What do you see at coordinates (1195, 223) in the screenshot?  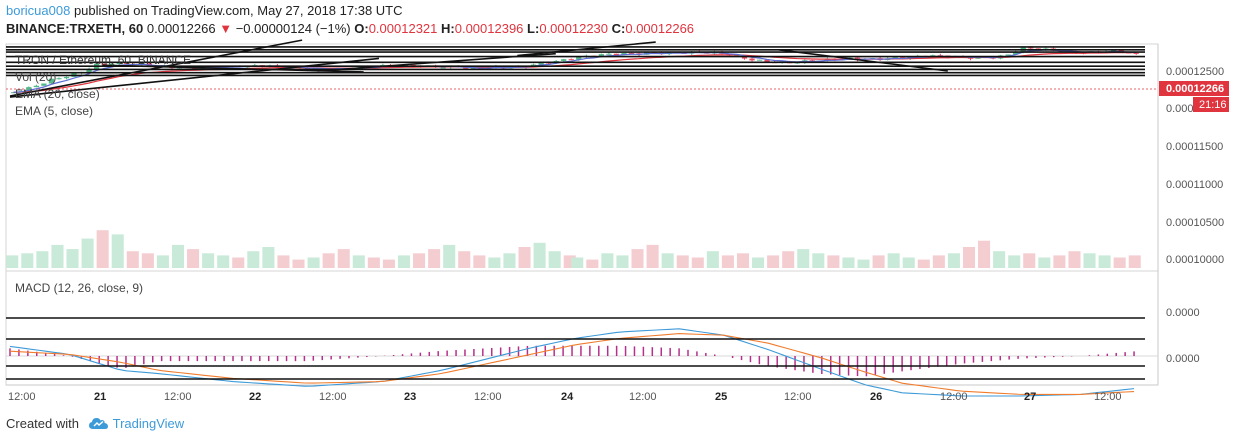 I see `price-tick: 0.00010500` at bounding box center [1195, 223].